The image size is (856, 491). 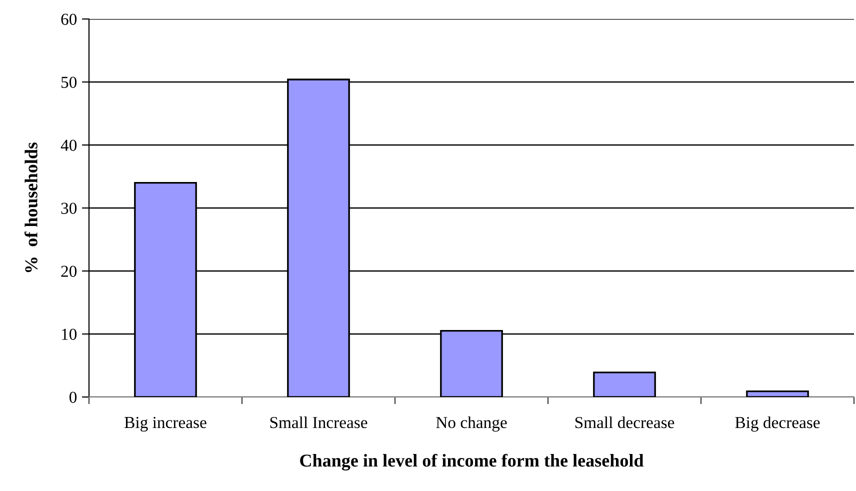 I want to click on y-axis-title: % of households, so click(x=31, y=207).